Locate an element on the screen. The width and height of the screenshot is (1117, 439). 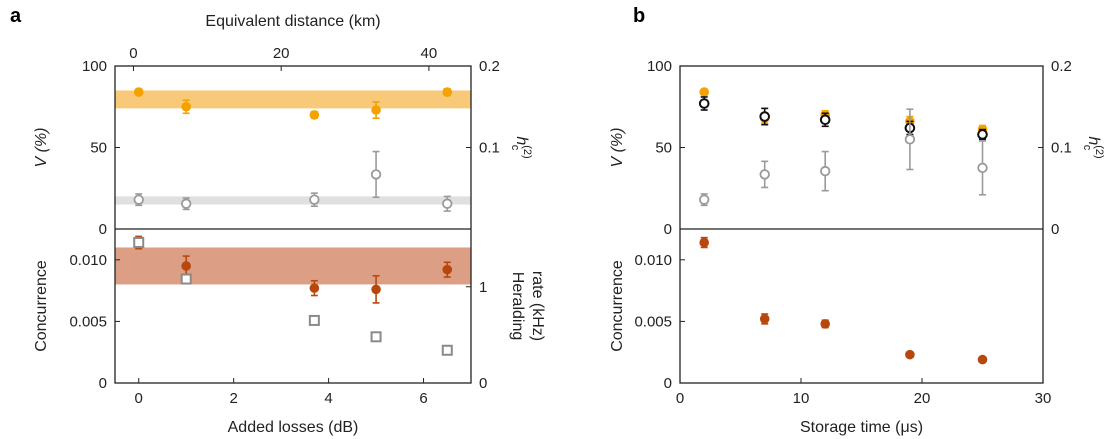
panel-letter-b: b is located at coordinates (639, 16).